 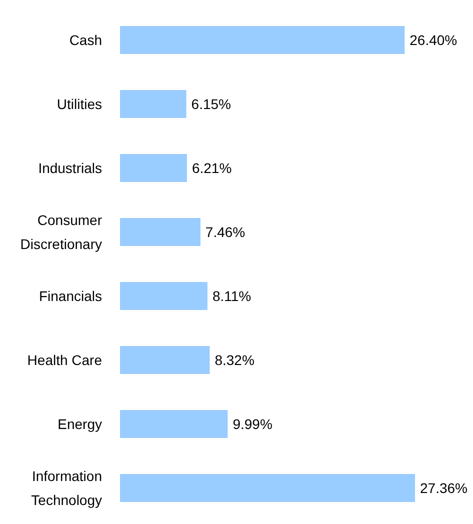 I want to click on data-label: 6.21%, so click(x=212, y=168).